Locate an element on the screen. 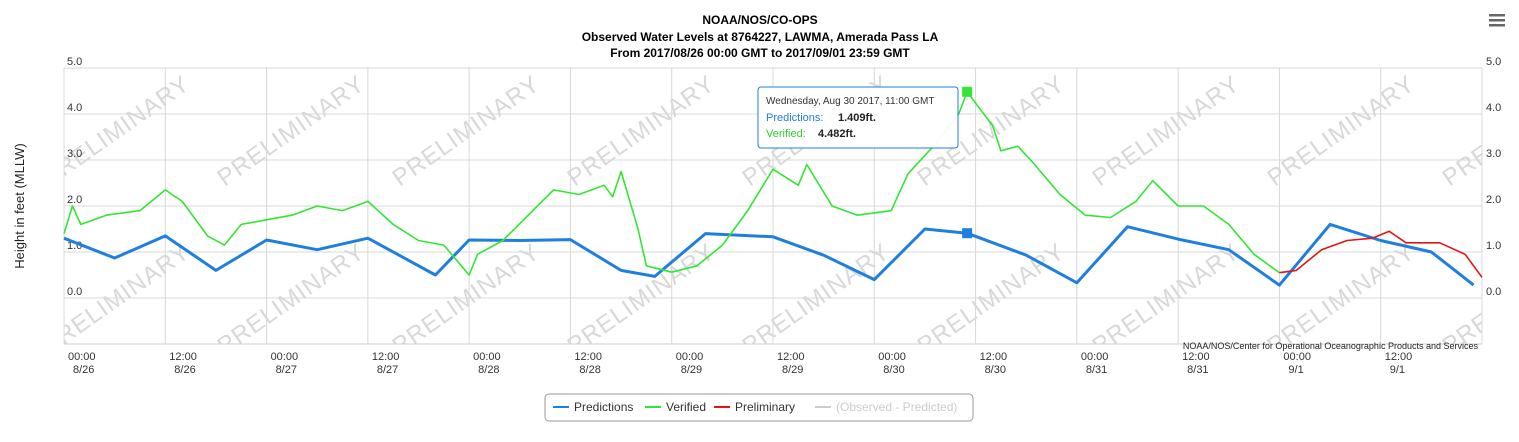  y-tick-label: 4.0 is located at coordinates (74, 108).